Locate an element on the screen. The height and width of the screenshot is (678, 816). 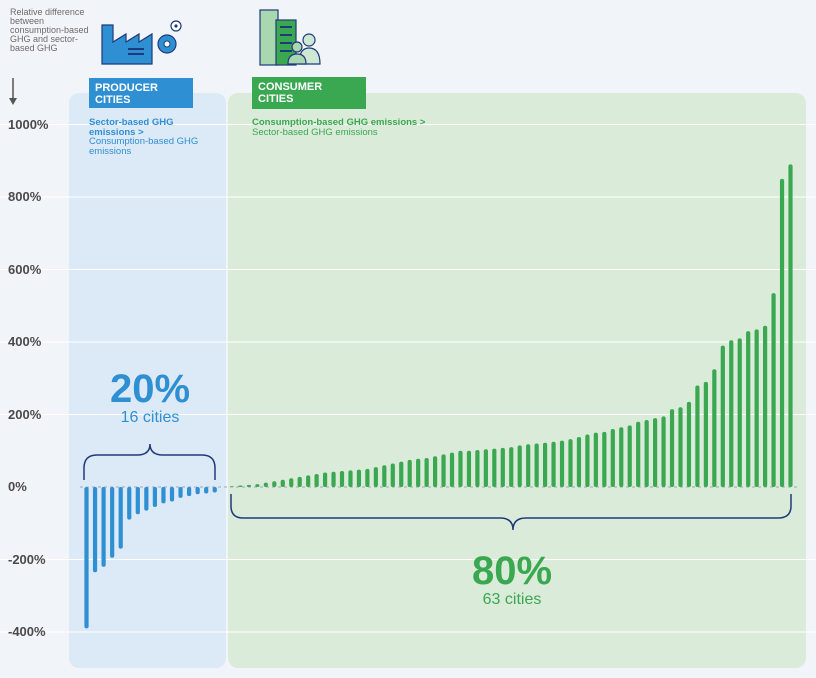
producer-percent: 20% is located at coordinates (150, 389).